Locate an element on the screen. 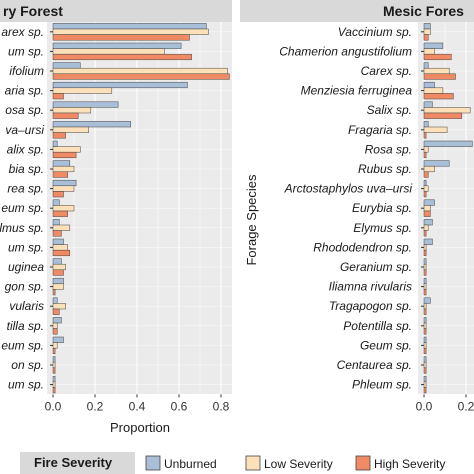  legend-title-box is located at coordinates (77, 463).